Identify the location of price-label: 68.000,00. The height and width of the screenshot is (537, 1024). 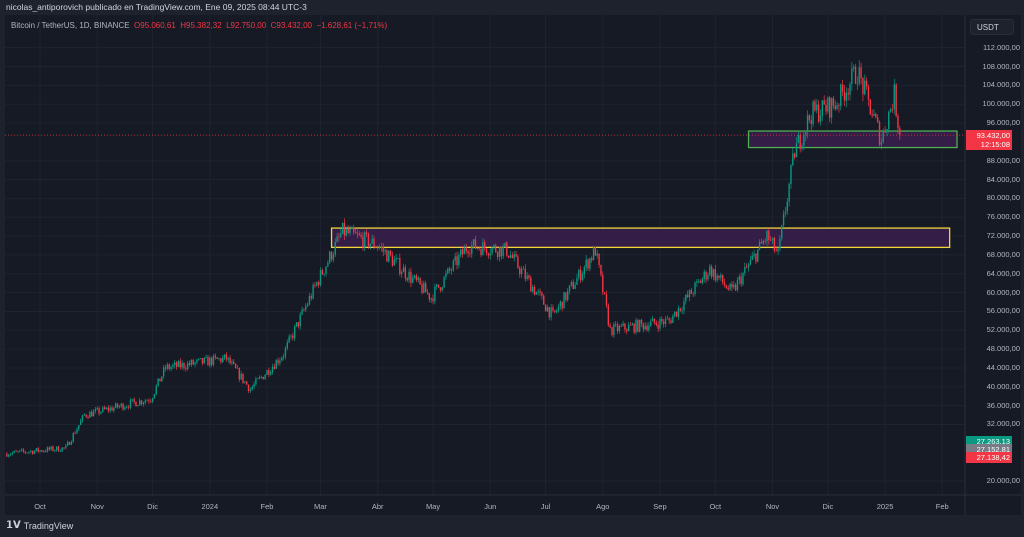
(1003, 254).